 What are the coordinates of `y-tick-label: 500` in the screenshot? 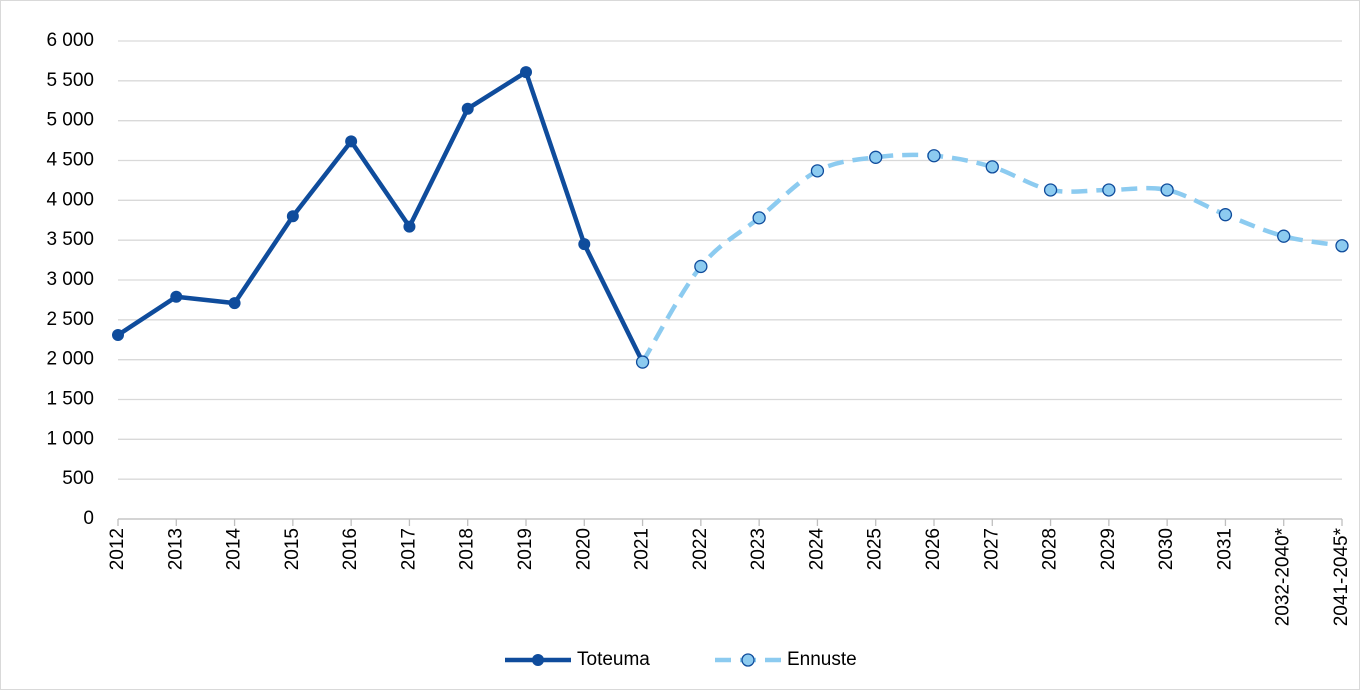 It's located at (78, 478).